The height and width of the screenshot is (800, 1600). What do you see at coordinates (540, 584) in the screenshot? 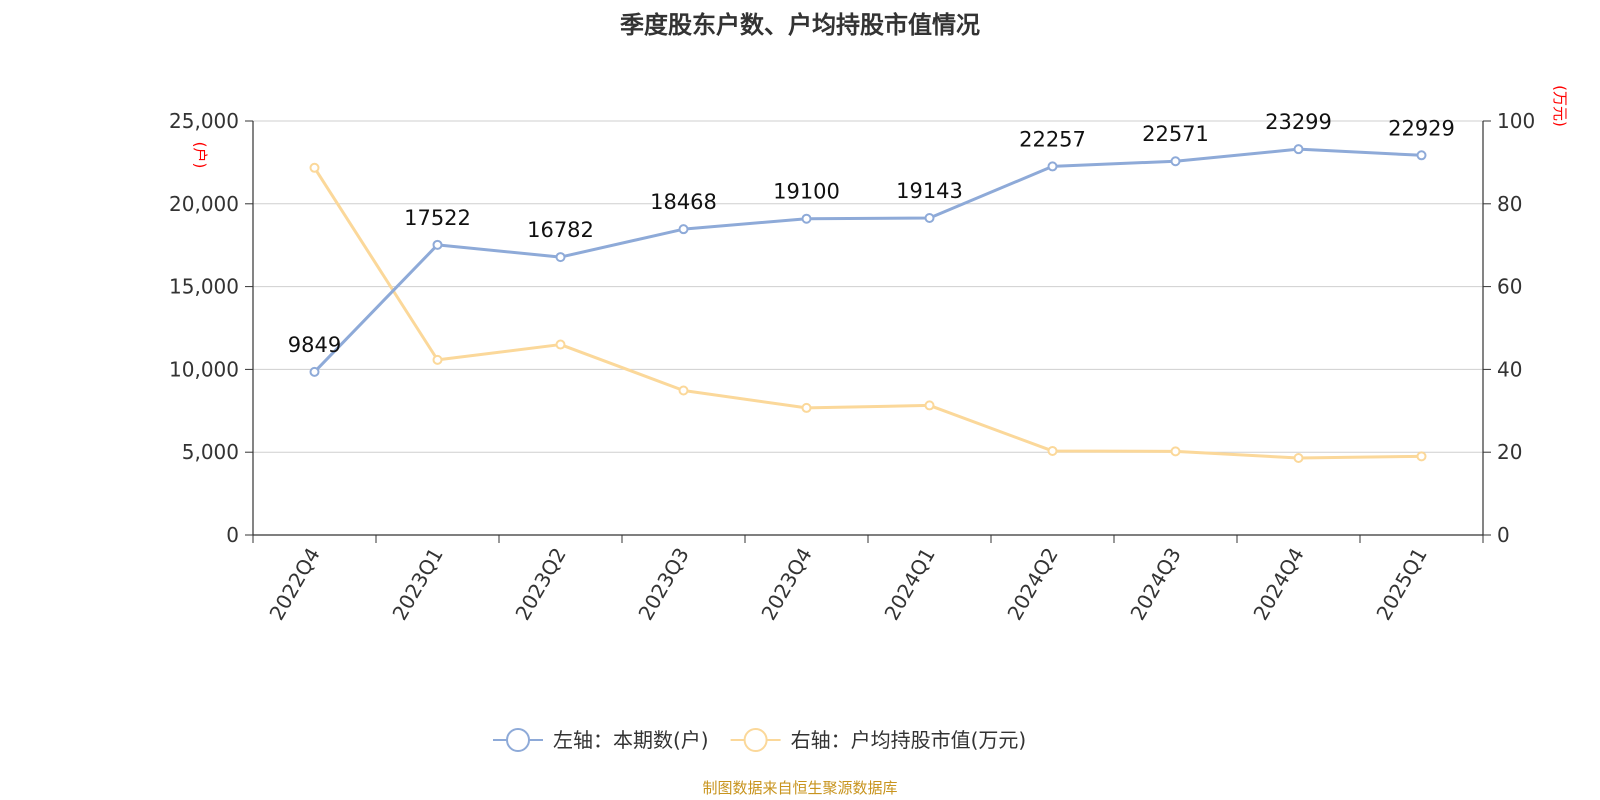
I see `x-tick-label: 2023Q2` at bounding box center [540, 584].